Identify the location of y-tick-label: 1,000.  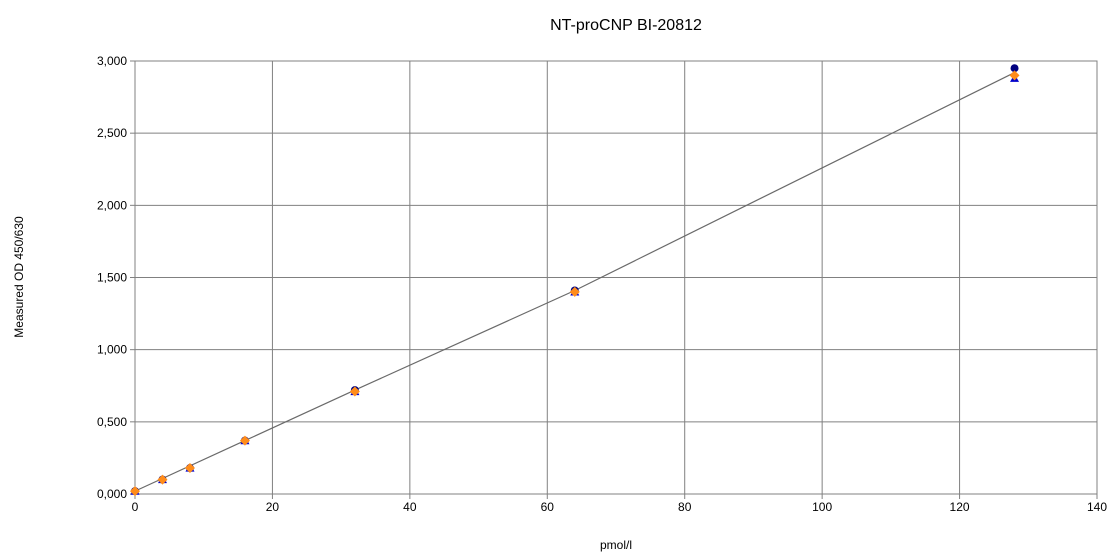
(112, 350).